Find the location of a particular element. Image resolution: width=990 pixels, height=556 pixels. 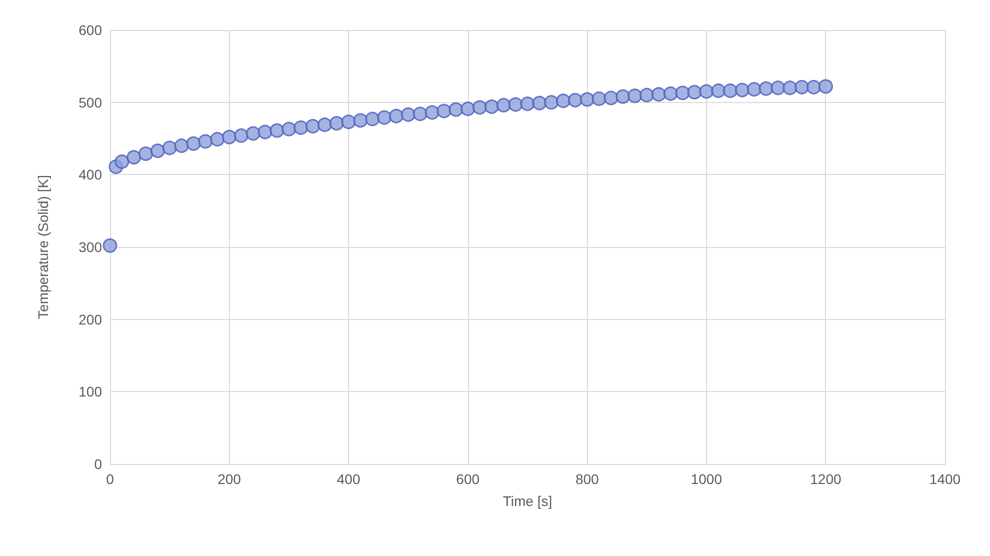

x-axis-title: Time [s] is located at coordinates (527, 501).